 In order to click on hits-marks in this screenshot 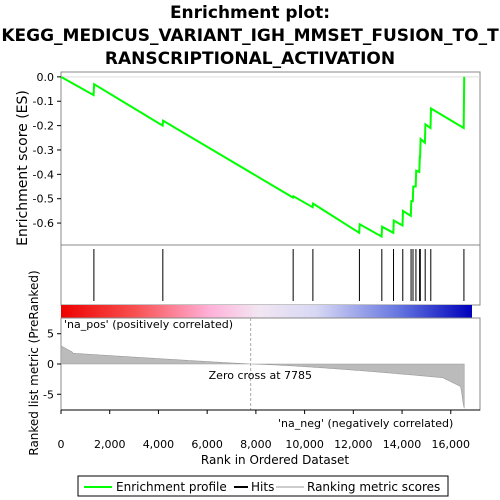, I will do `click(279, 275)`.